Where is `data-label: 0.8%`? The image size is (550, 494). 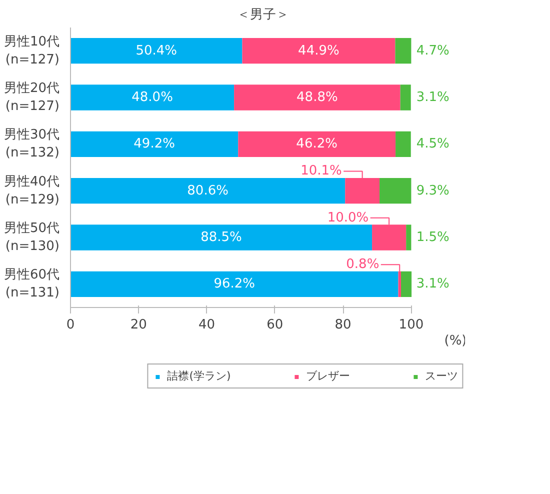 data-label: 0.8% is located at coordinates (363, 264).